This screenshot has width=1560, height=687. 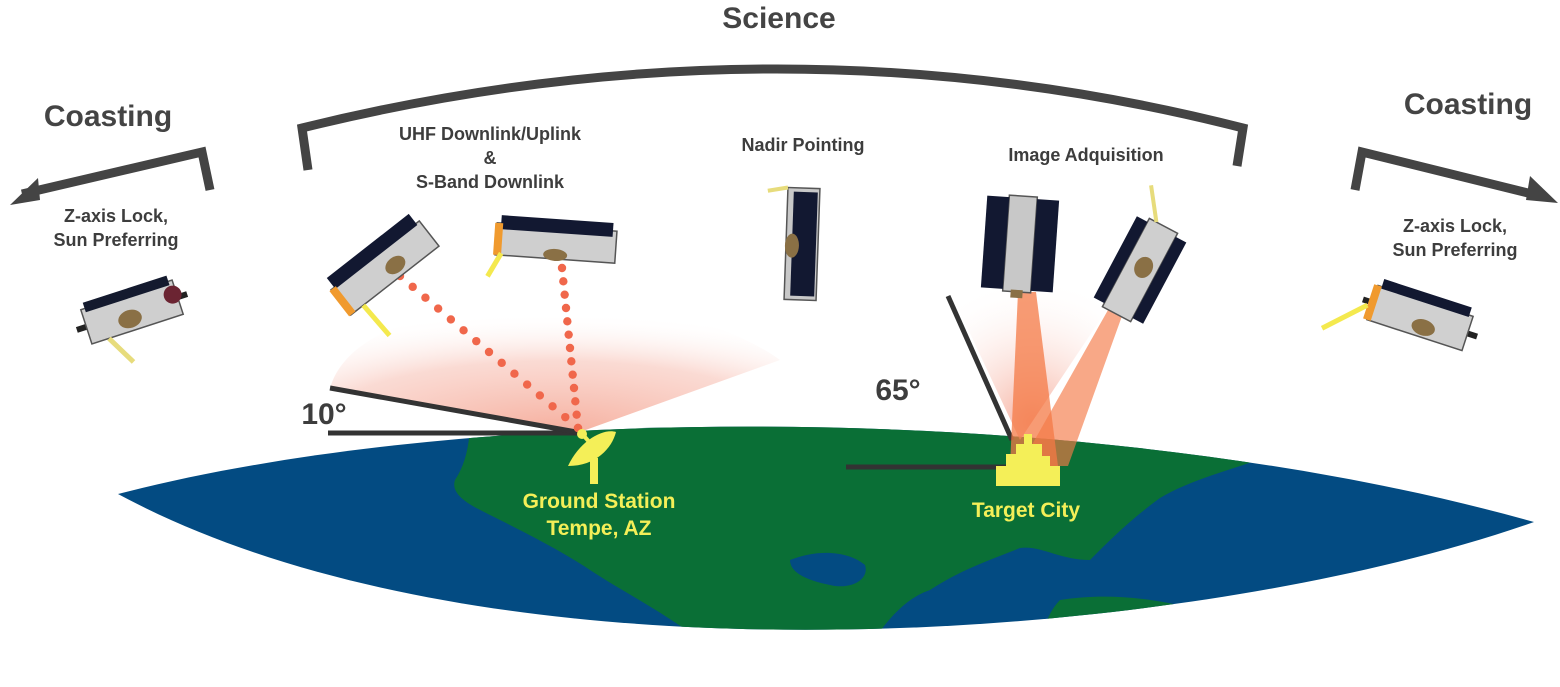 What do you see at coordinates (772, 117) in the screenshot?
I see `science-arc-bracket` at bounding box center [772, 117].